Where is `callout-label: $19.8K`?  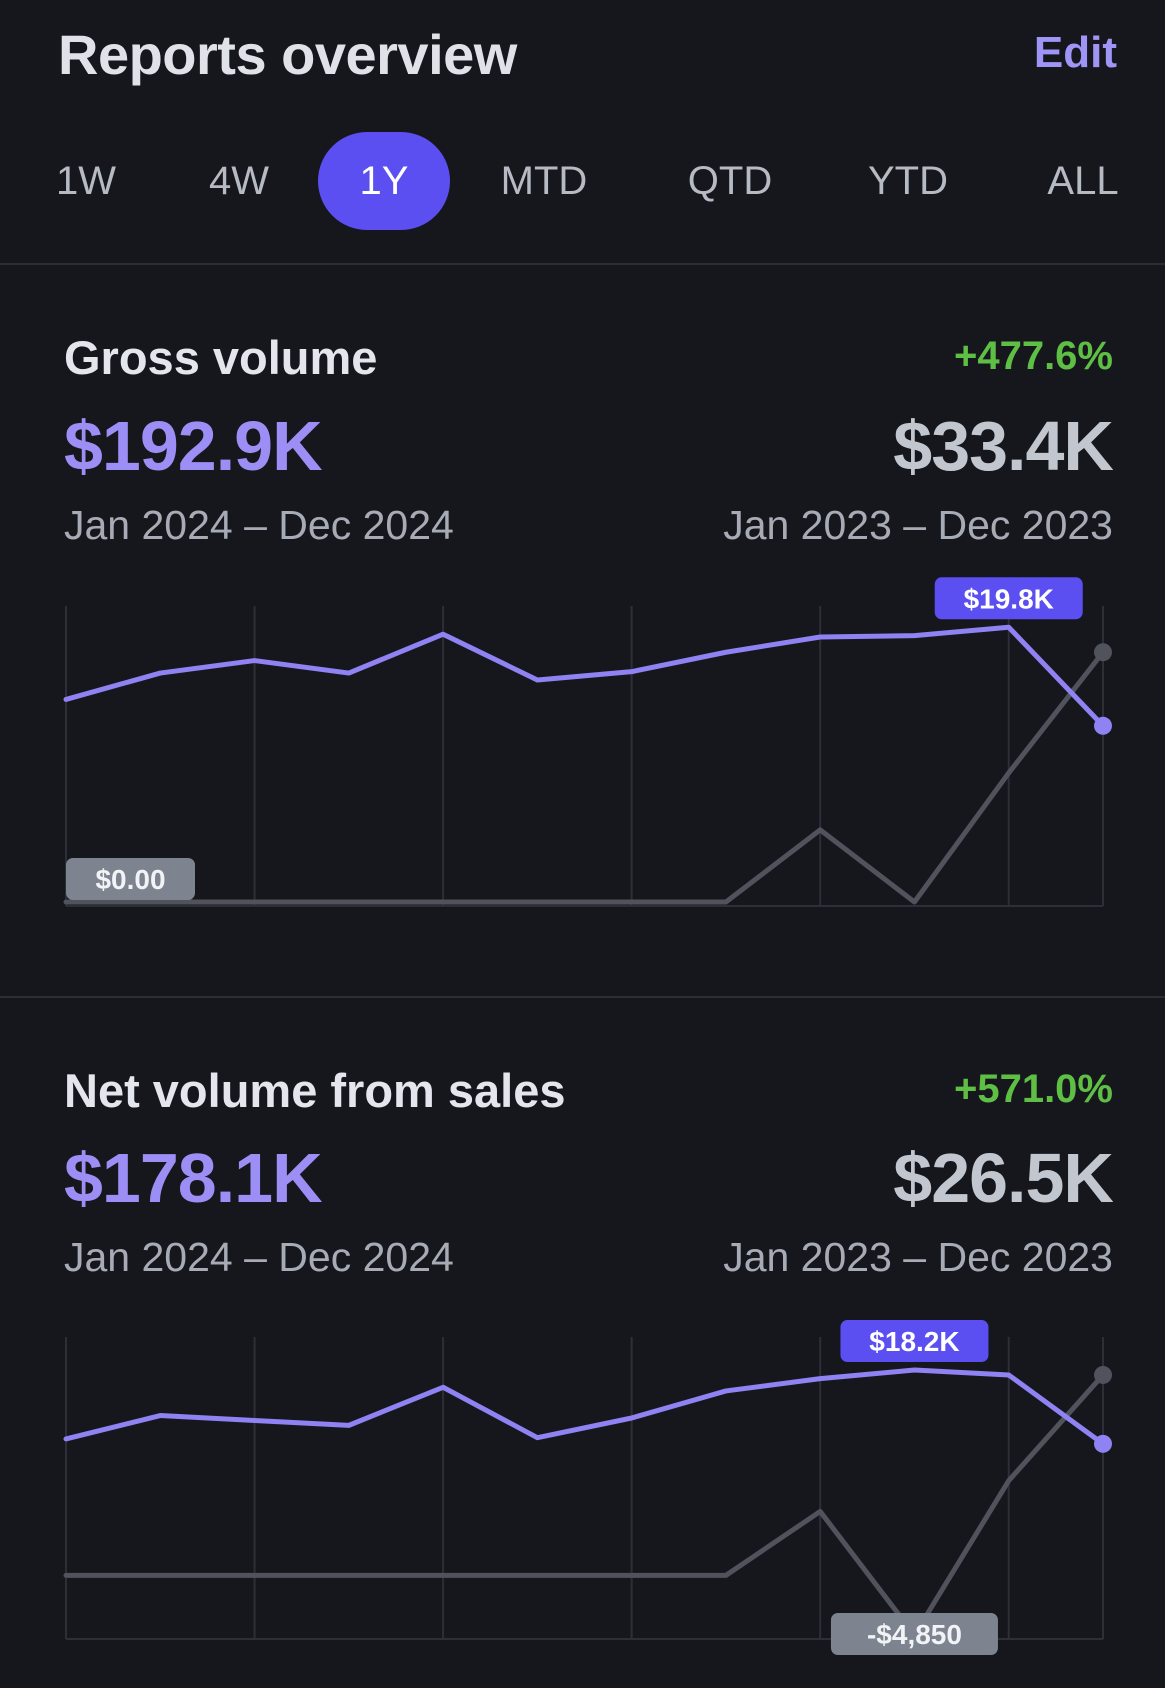 callout-label: $19.8K is located at coordinates (1009, 598).